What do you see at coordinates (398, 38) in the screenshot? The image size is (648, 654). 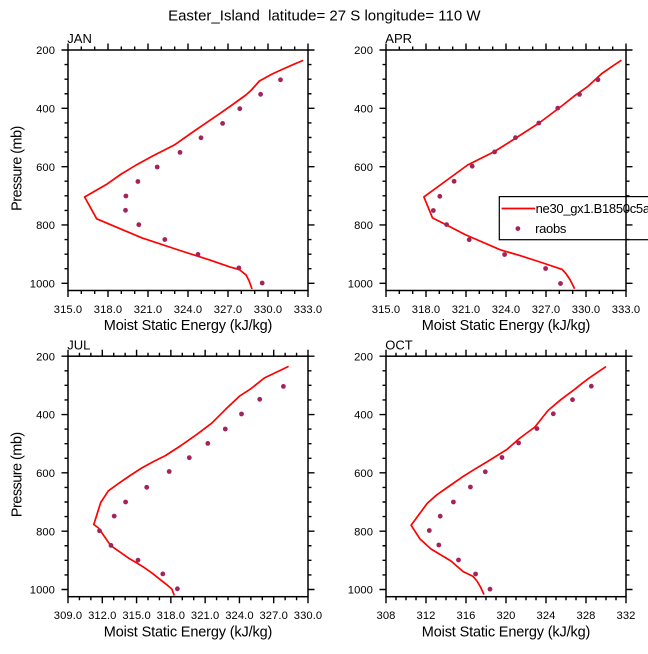 I see `svg-text: APR` at bounding box center [398, 38].